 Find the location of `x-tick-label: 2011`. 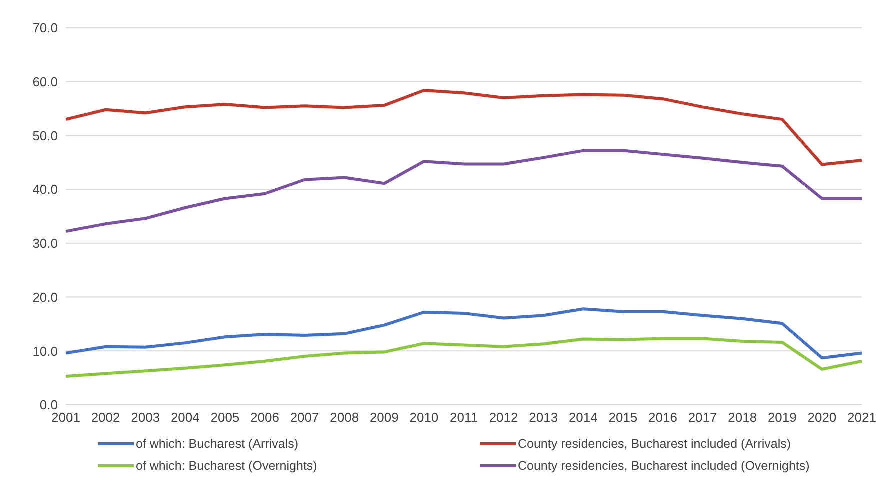

x-tick-label: 2011 is located at coordinates (464, 418).